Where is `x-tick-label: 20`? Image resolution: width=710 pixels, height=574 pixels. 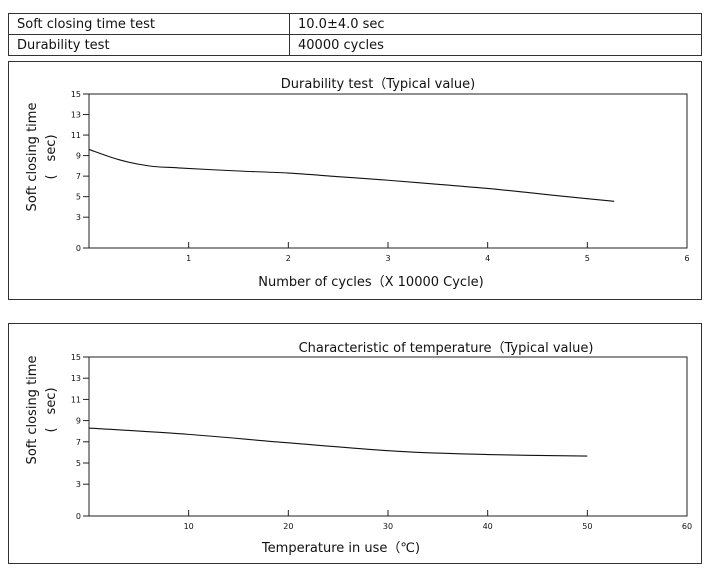 x-tick-label: 20 is located at coordinates (288, 526).